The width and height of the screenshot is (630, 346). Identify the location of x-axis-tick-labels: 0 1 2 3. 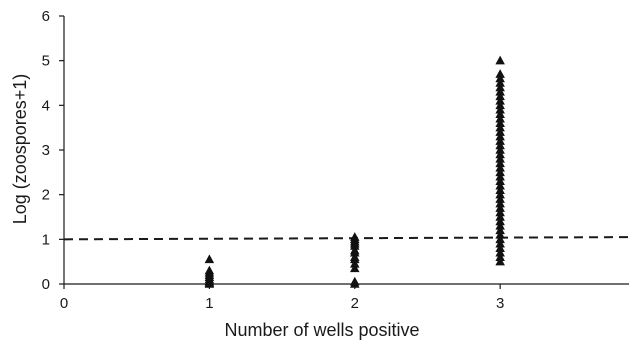
(282, 303).